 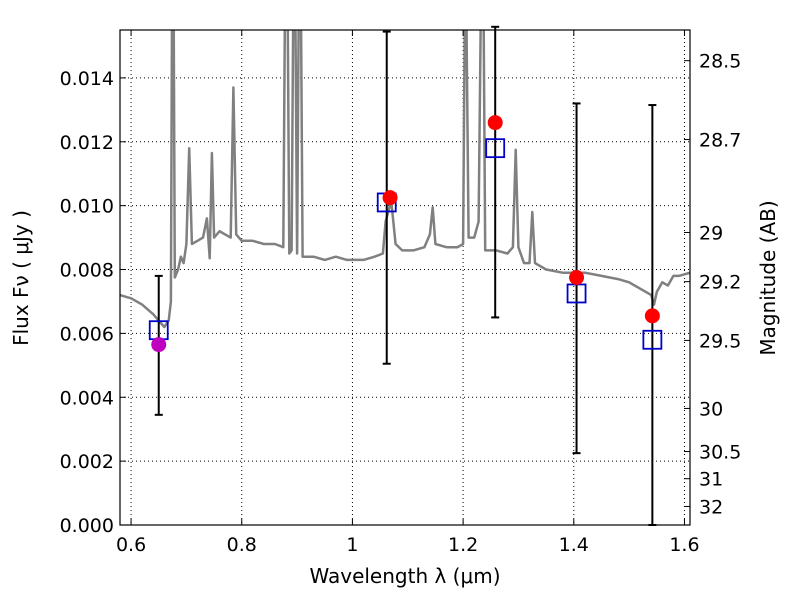 What do you see at coordinates (720, 62) in the screenshot?
I see `y2-tick-label: 28.5` at bounding box center [720, 62].